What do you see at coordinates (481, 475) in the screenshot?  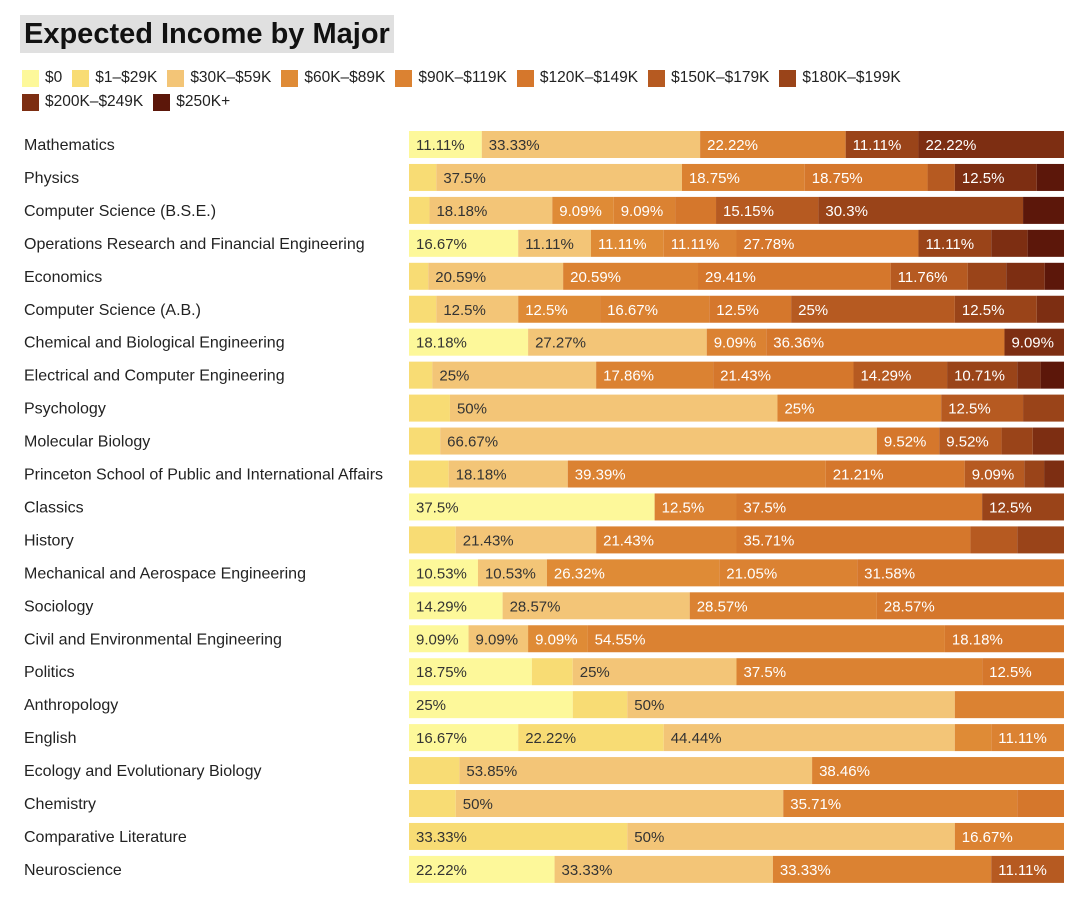 I see `data-label: 18.18%` at bounding box center [481, 475].